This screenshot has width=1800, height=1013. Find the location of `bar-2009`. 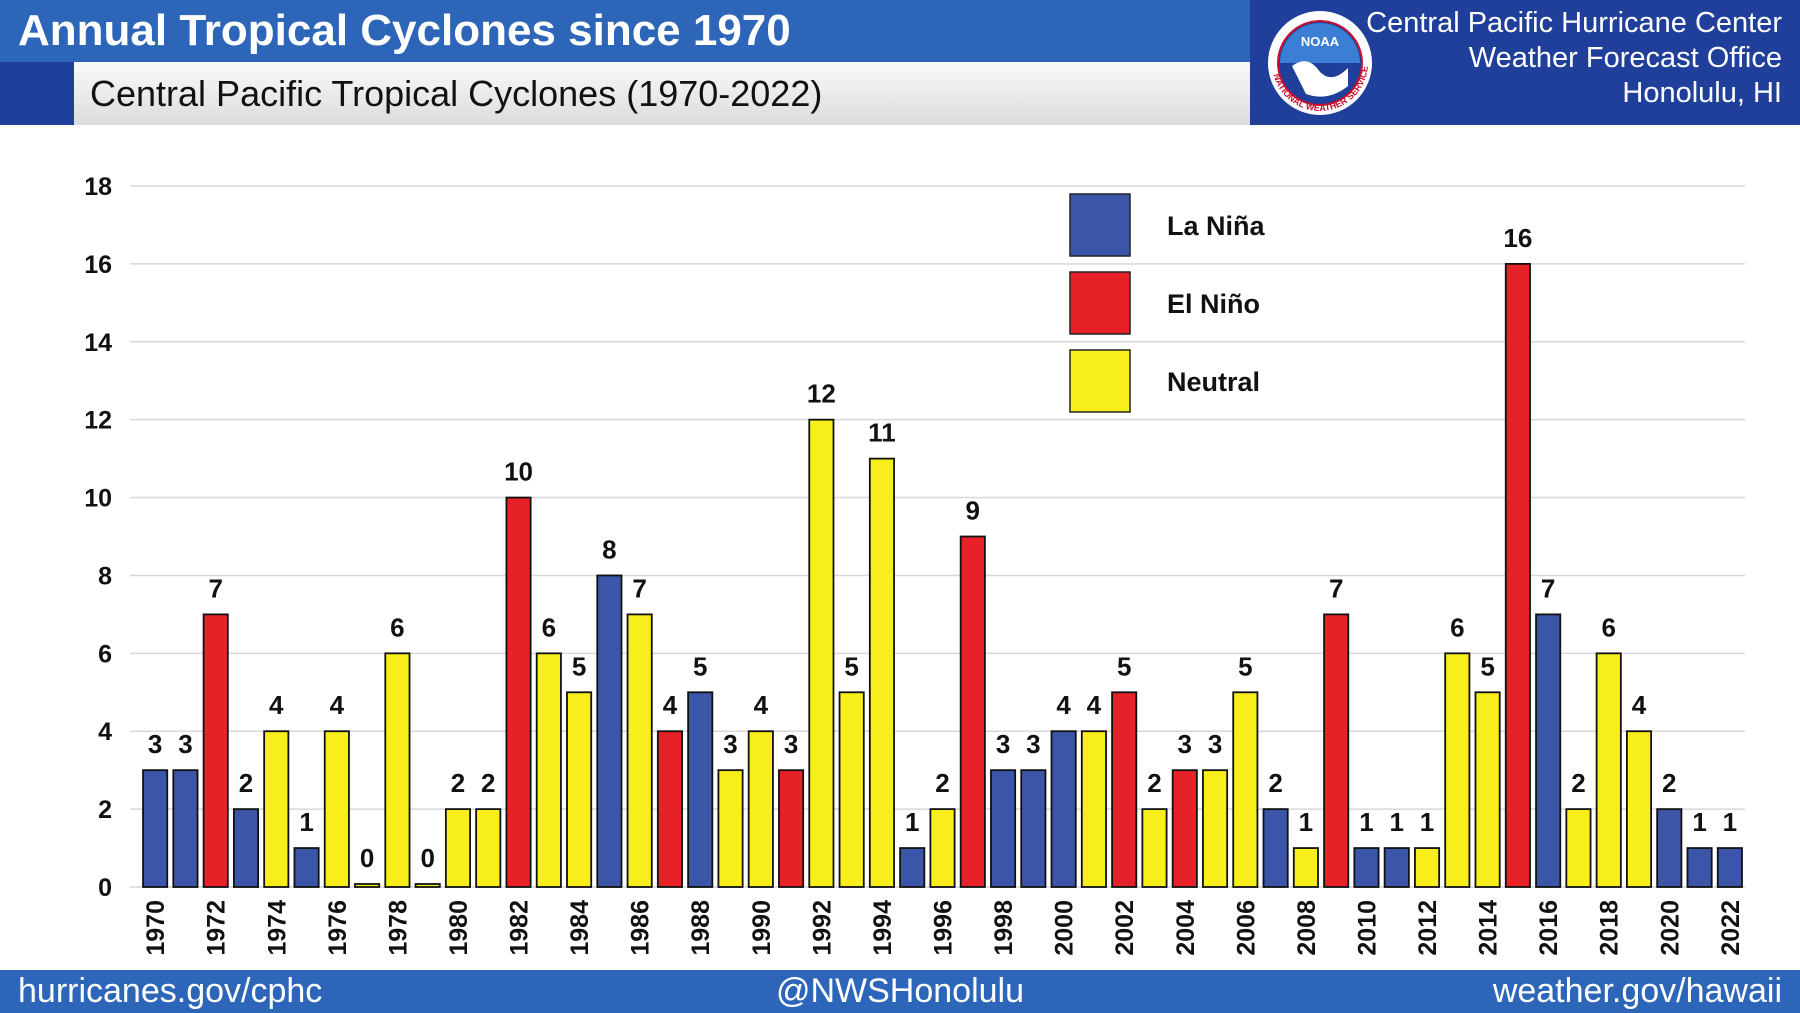

bar-2009 is located at coordinates (1336, 750).